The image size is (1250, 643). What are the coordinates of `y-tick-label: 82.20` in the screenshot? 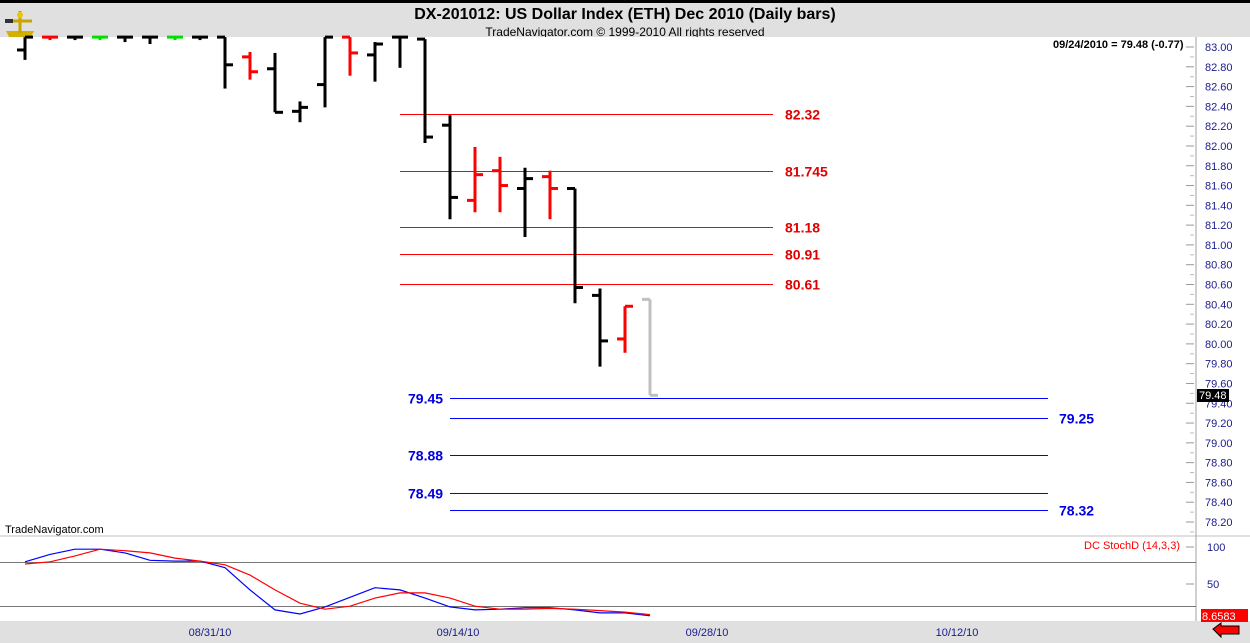 It's located at (1219, 127).